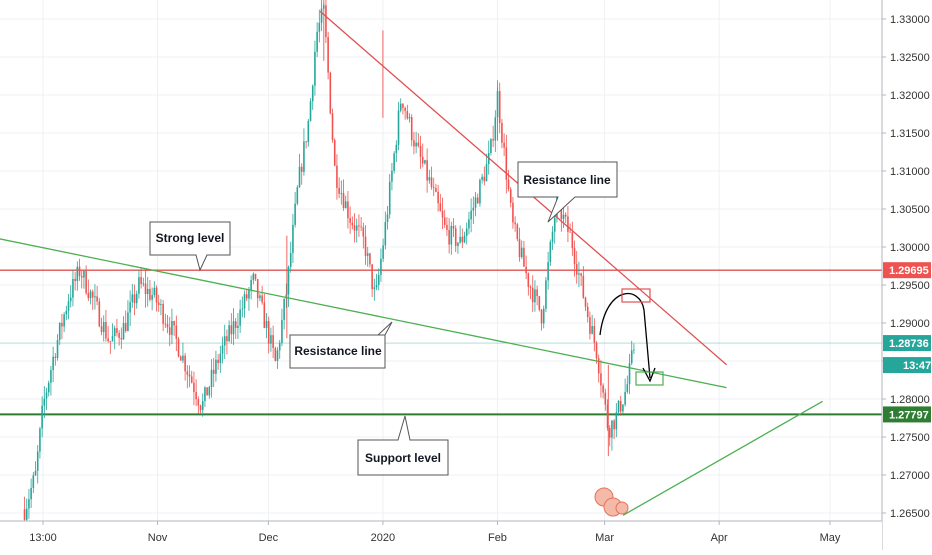 The height and width of the screenshot is (555, 932). Describe the element at coordinates (636, 295) in the screenshot. I see `red-target-box` at that location.